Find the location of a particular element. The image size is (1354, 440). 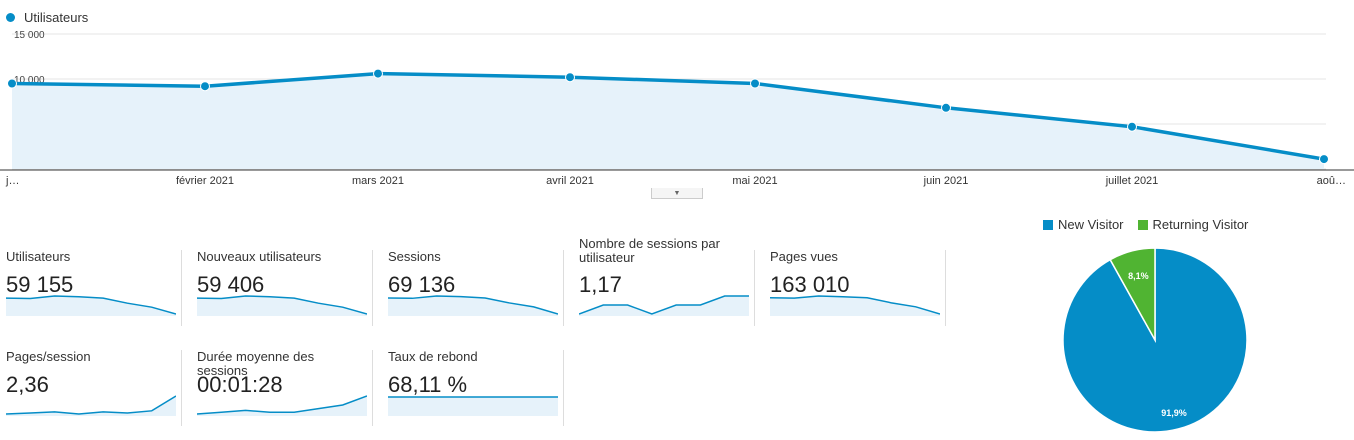

metric-value: 59 155 is located at coordinates (40, 284).